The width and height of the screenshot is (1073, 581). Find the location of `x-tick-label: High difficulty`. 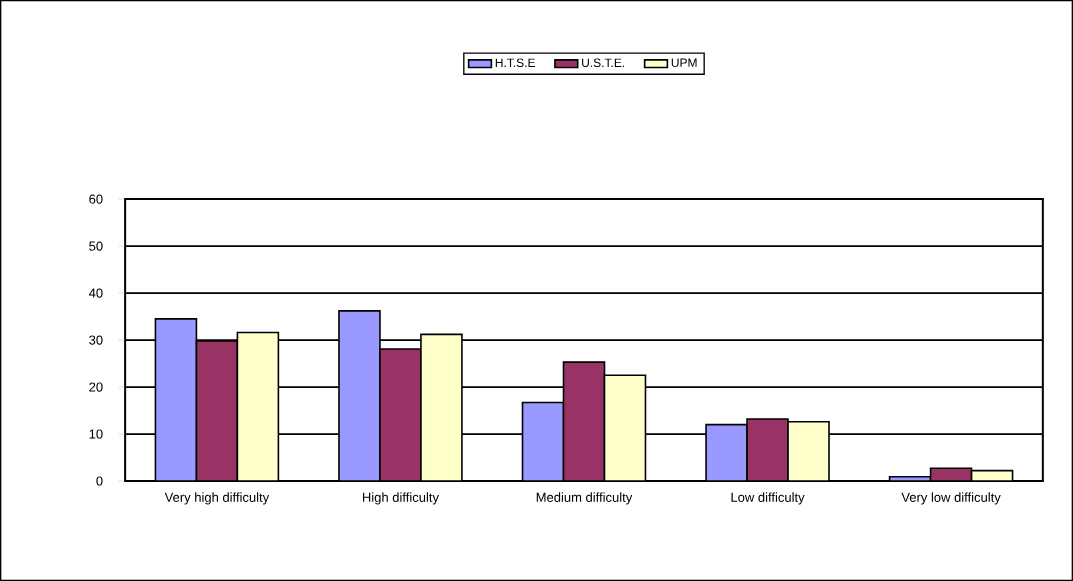

x-tick-label: High difficulty is located at coordinates (400, 498).